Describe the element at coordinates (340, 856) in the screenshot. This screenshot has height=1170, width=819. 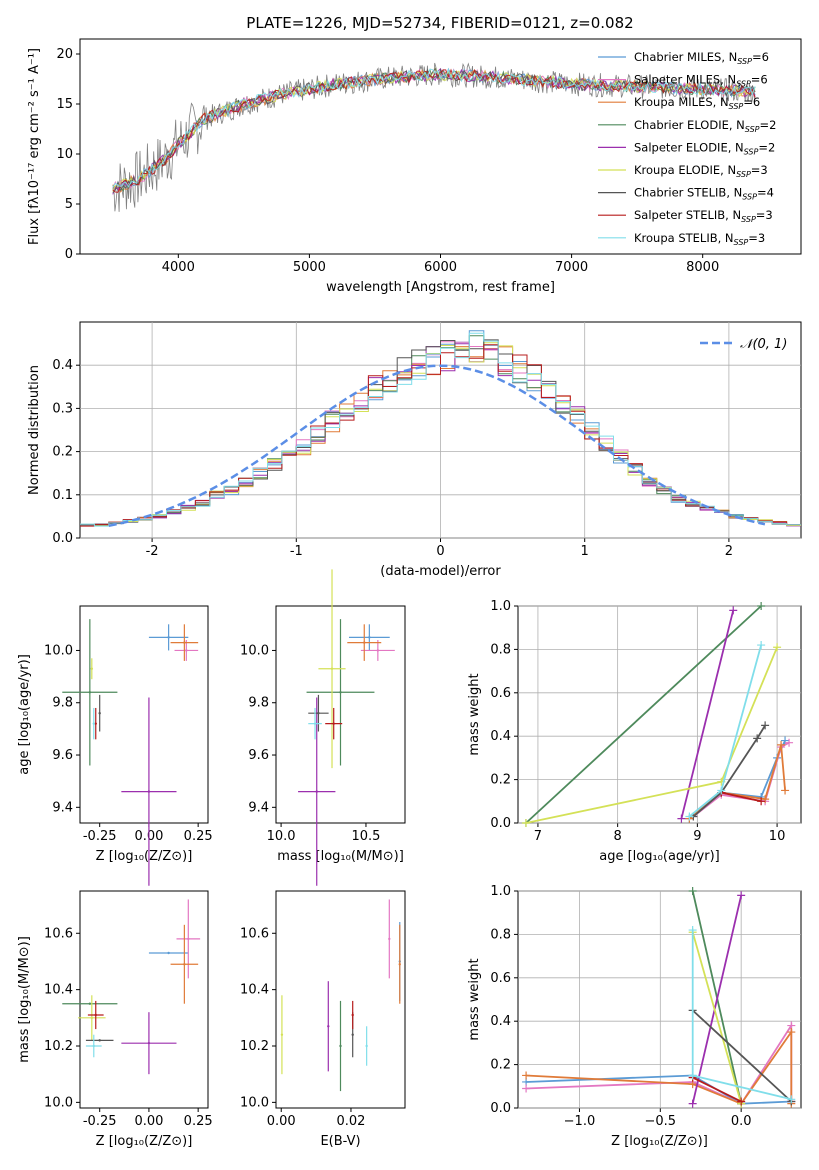
I see `x-axis-label: mass [log₁₀(M/M⊙)]` at that location.